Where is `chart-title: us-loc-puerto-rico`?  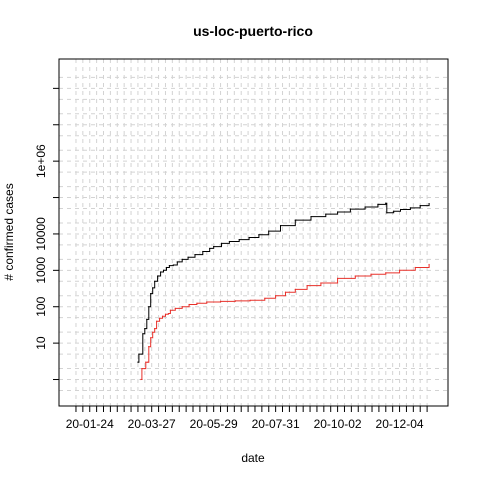
chart-title: us-loc-puerto-rico is located at coordinates (253, 31).